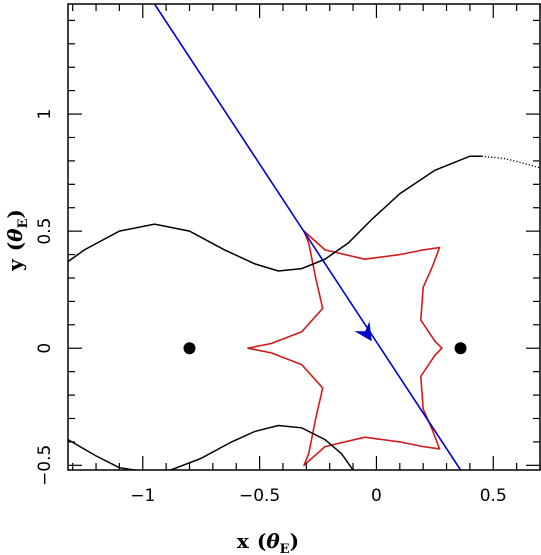  What do you see at coordinates (363, 331) in the screenshot?
I see `trajectory-arrow-icon` at bounding box center [363, 331].